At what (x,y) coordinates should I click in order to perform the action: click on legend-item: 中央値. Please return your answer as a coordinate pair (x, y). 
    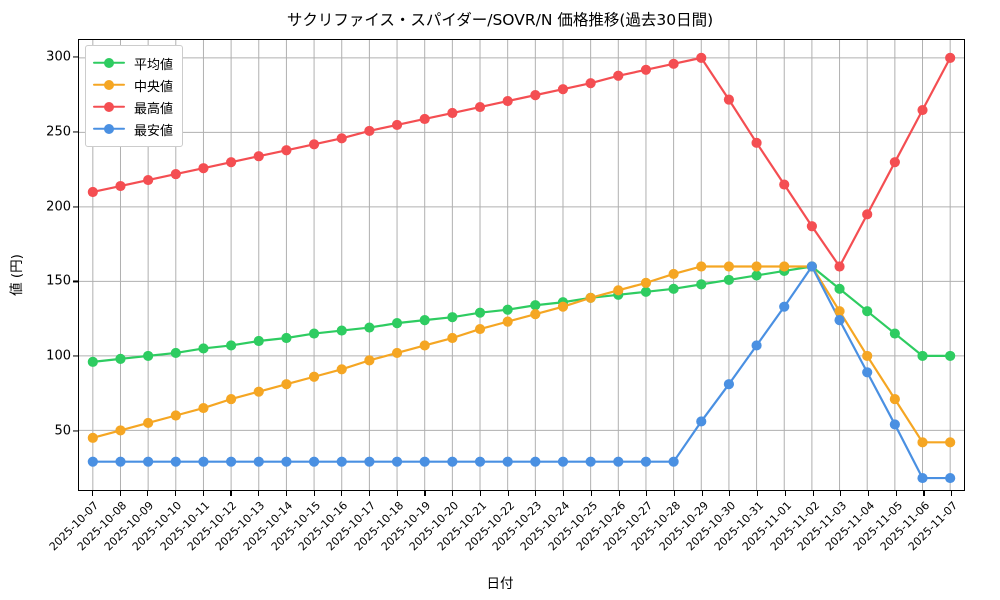
    Looking at the image, I should click on (133, 85).